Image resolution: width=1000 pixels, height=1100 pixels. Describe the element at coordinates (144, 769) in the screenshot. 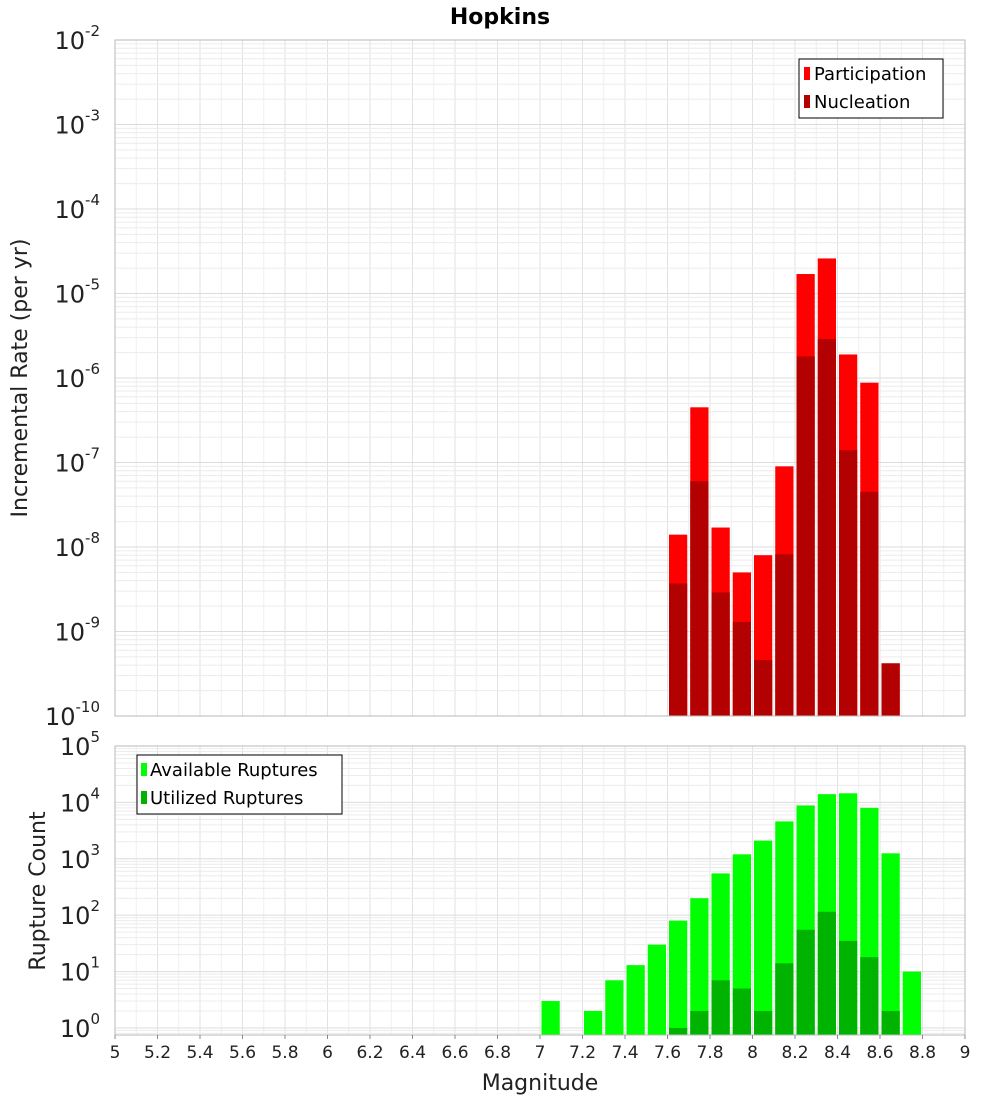

I see `available-legend-swatch` at that location.